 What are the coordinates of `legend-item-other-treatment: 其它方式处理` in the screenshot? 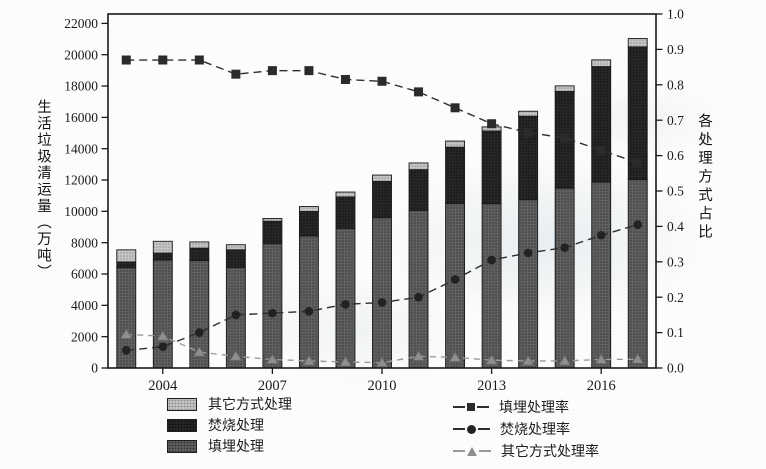 It's located at (229, 404).